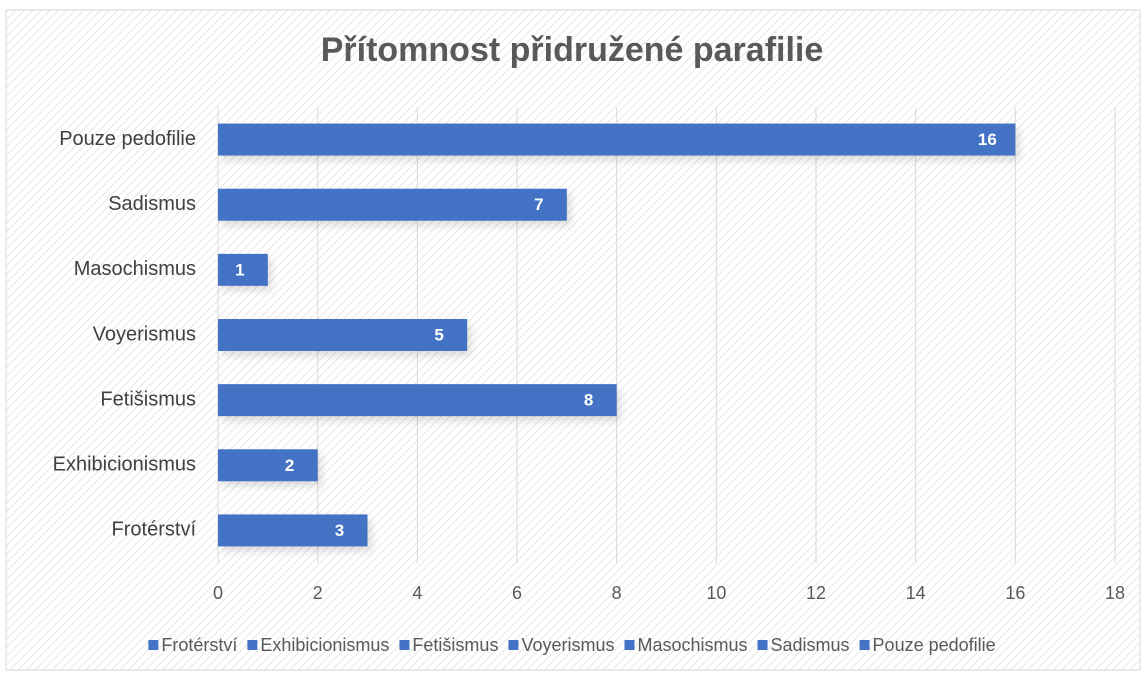 The image size is (1144, 675). Describe the element at coordinates (1115, 593) in the screenshot. I see `x-tick-label: 18` at that location.